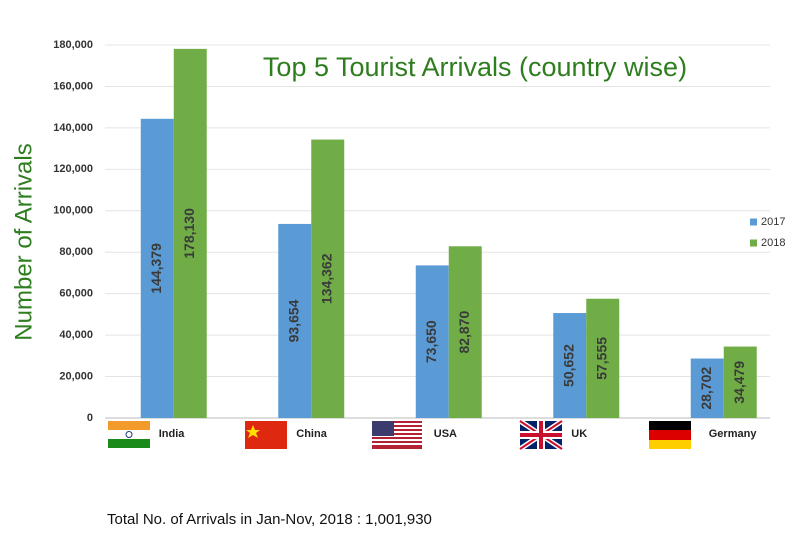 Image resolution: width=800 pixels, height=533 pixels. Describe the element at coordinates (541, 435) in the screenshot. I see `flag-uk` at that location.